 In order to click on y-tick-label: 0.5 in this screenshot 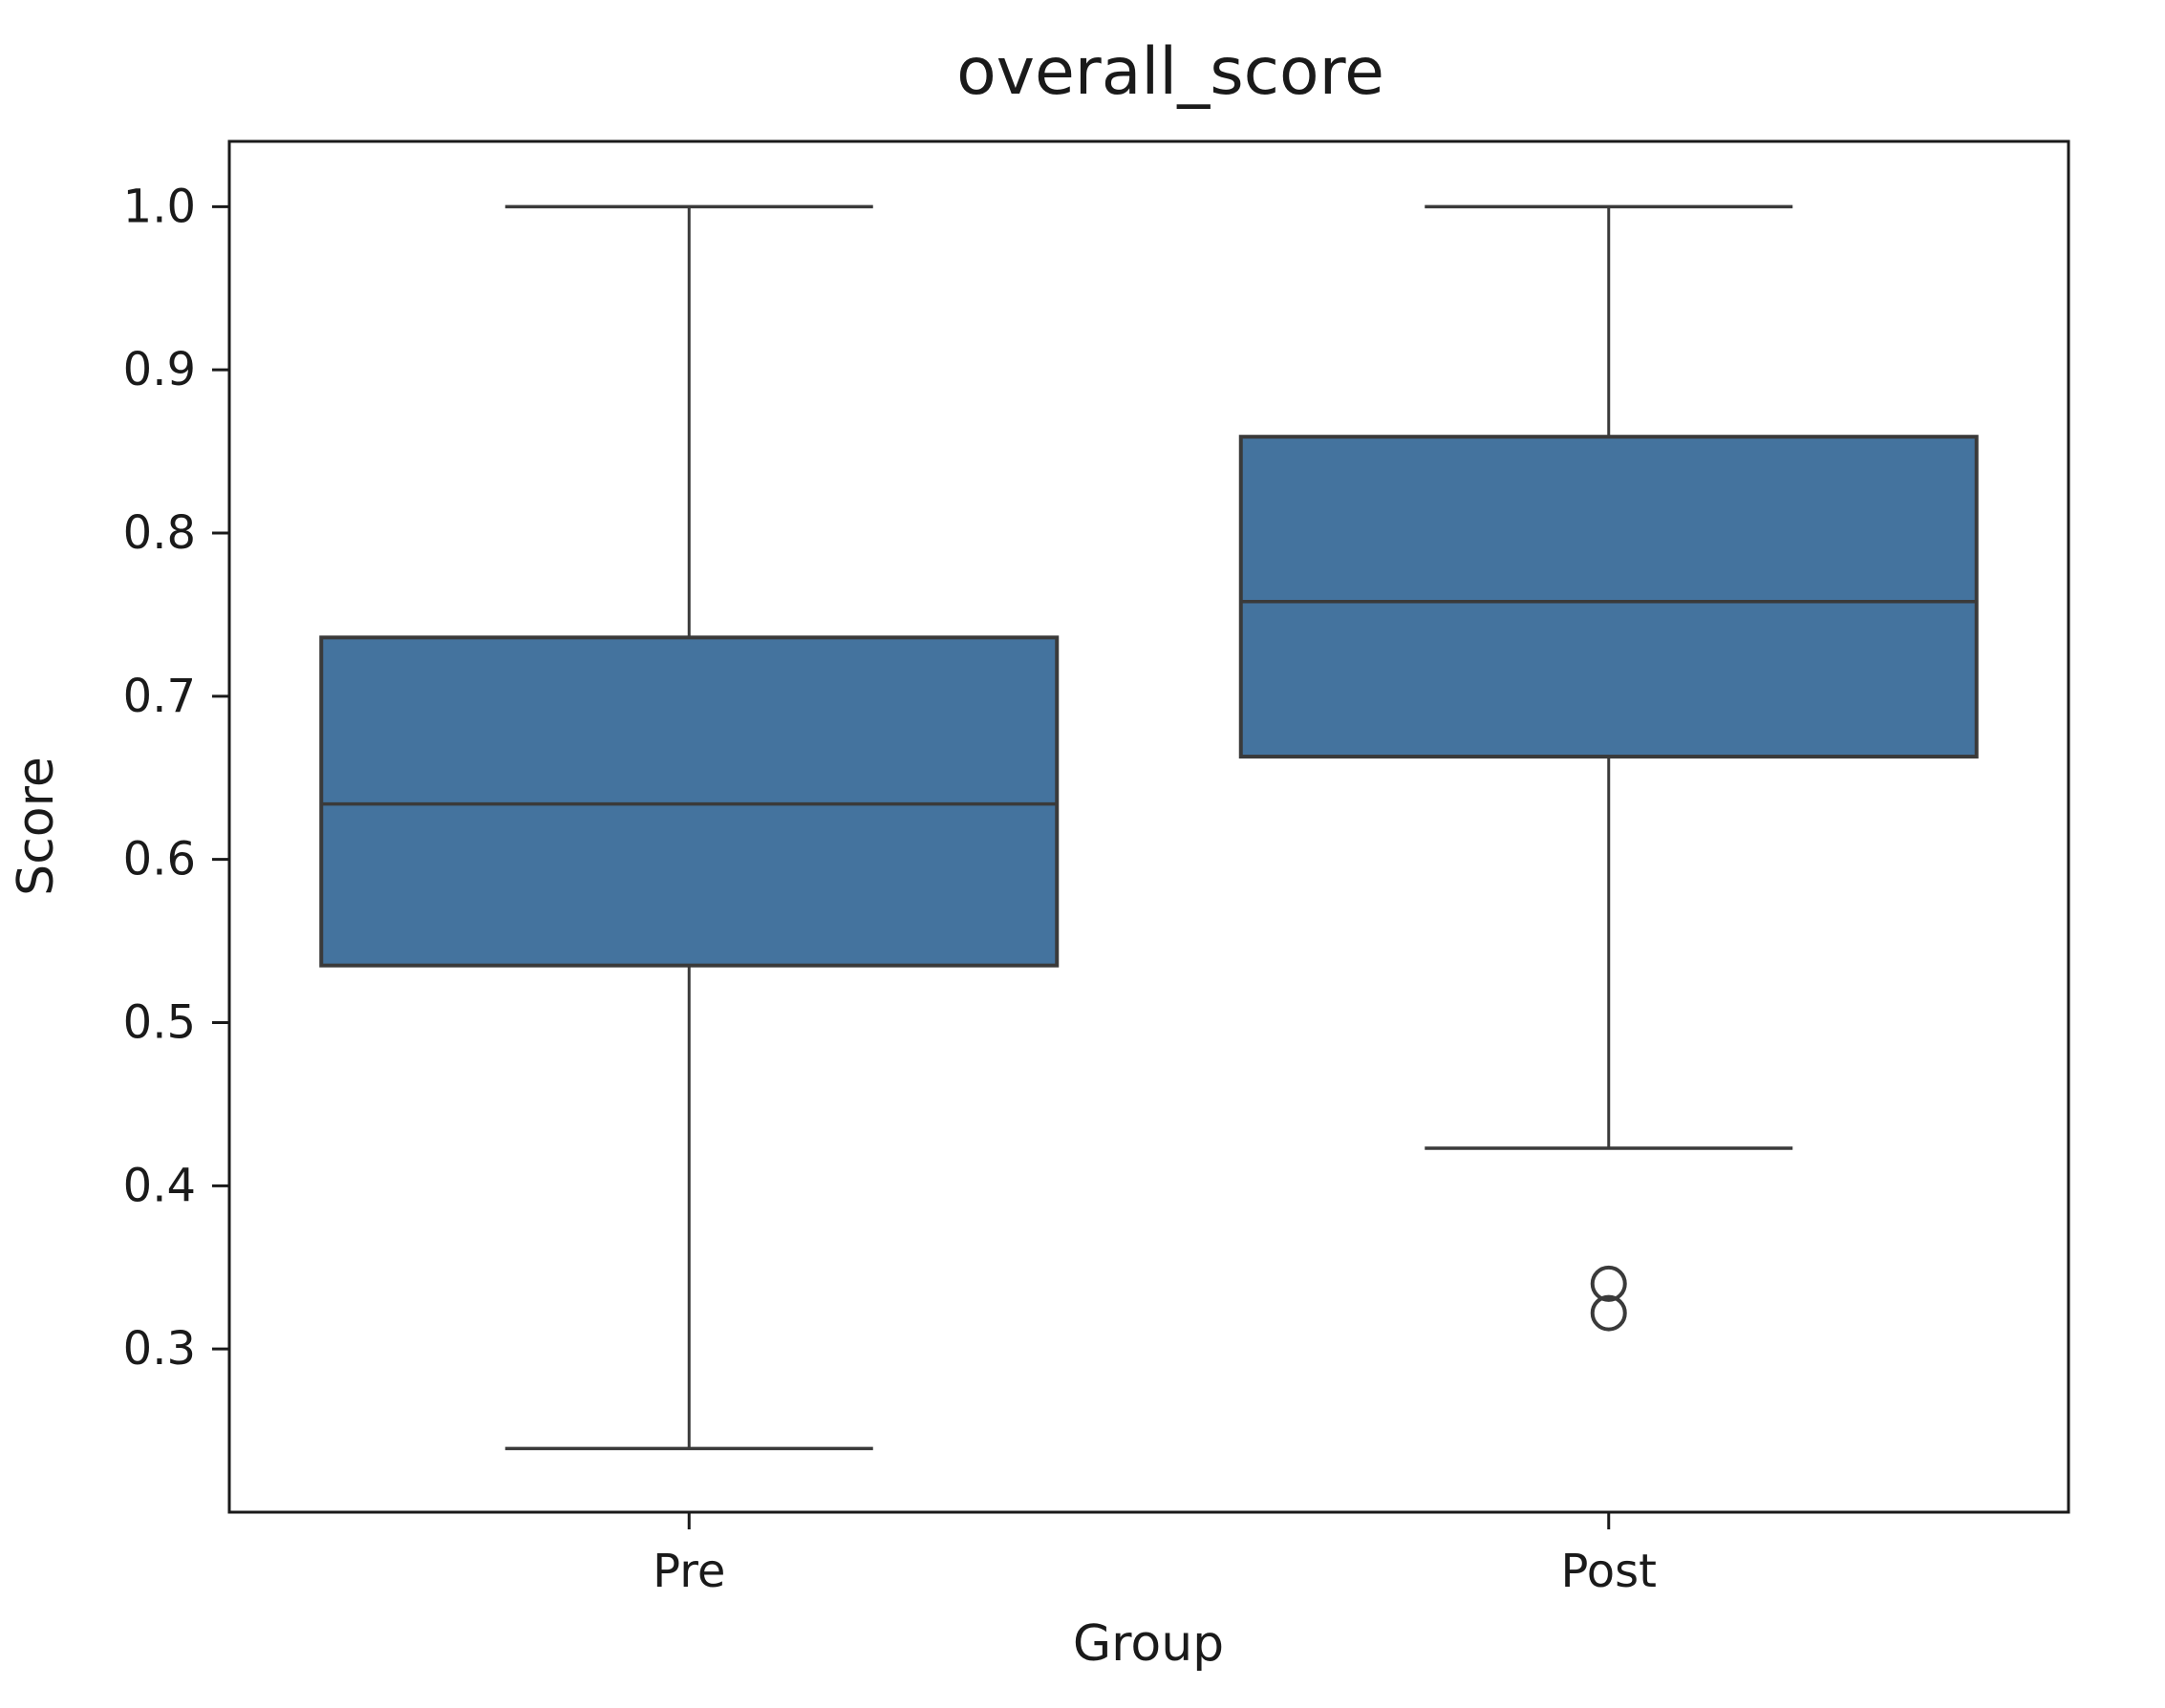, I will do `click(159, 1023)`.